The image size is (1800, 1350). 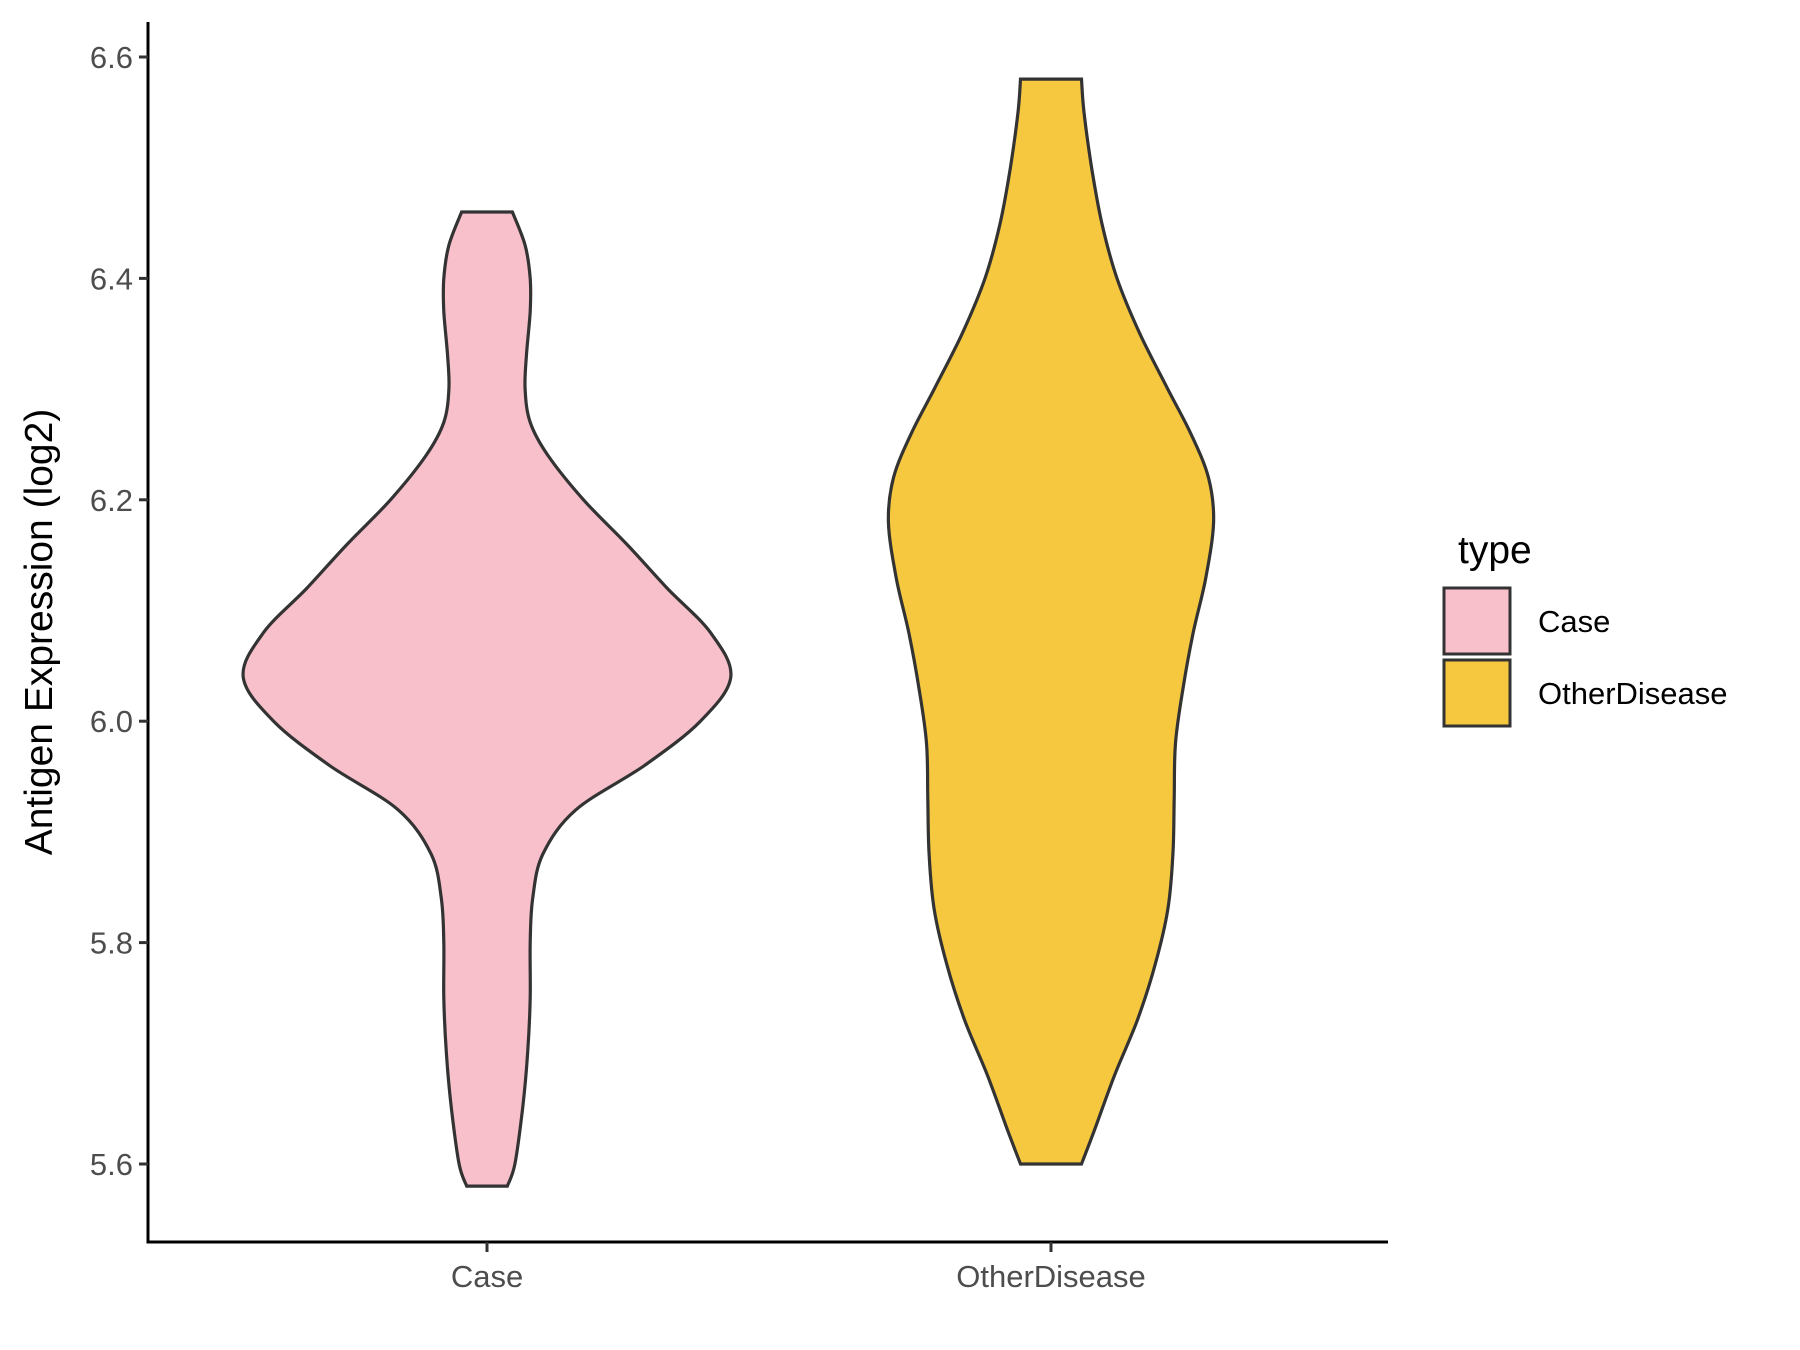 What do you see at coordinates (111, 500) in the screenshot?
I see `y-tick-label: 6.2` at bounding box center [111, 500].